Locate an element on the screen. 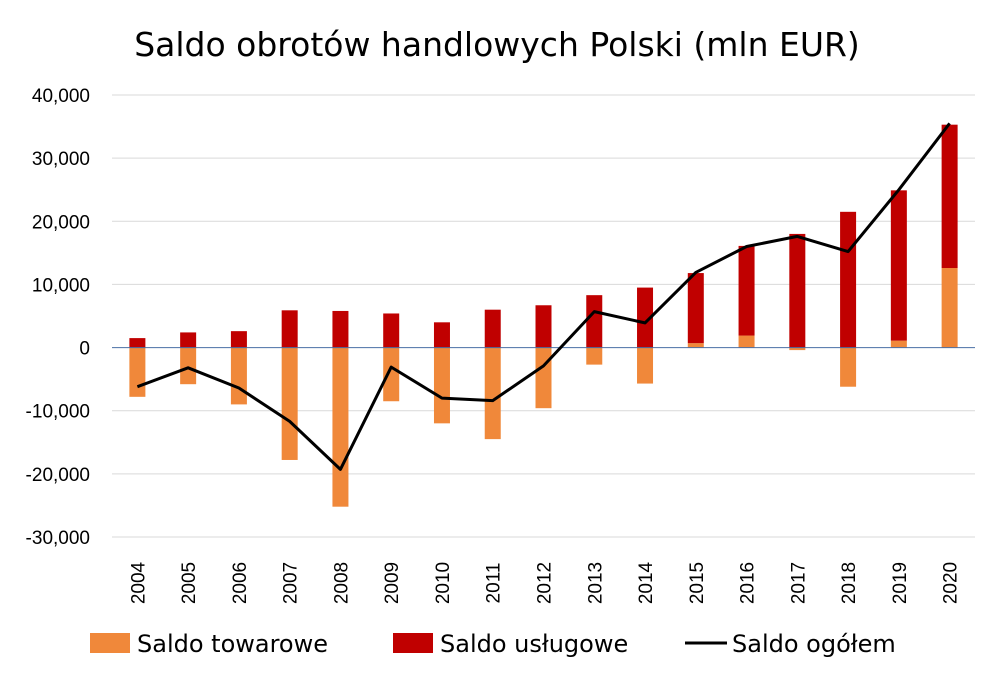 The height and width of the screenshot is (683, 999). x-tick-label: 2005 is located at coordinates (189, 583).